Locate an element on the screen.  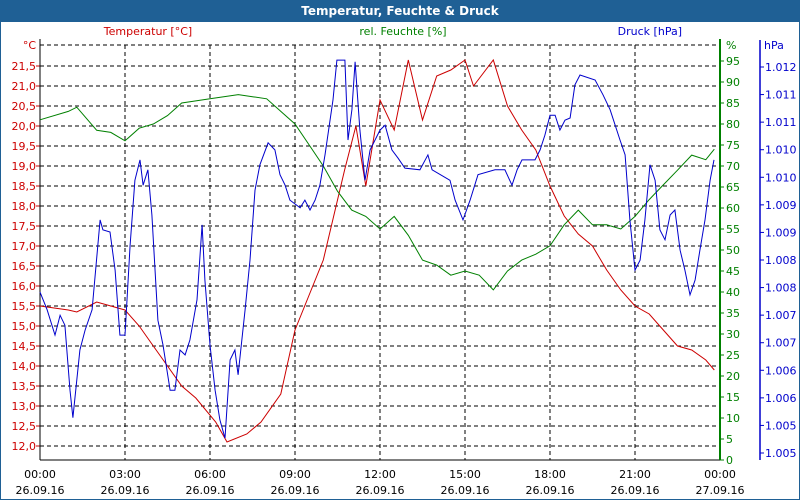
x-tick-date: 27.09.16 is located at coordinates (720, 490).